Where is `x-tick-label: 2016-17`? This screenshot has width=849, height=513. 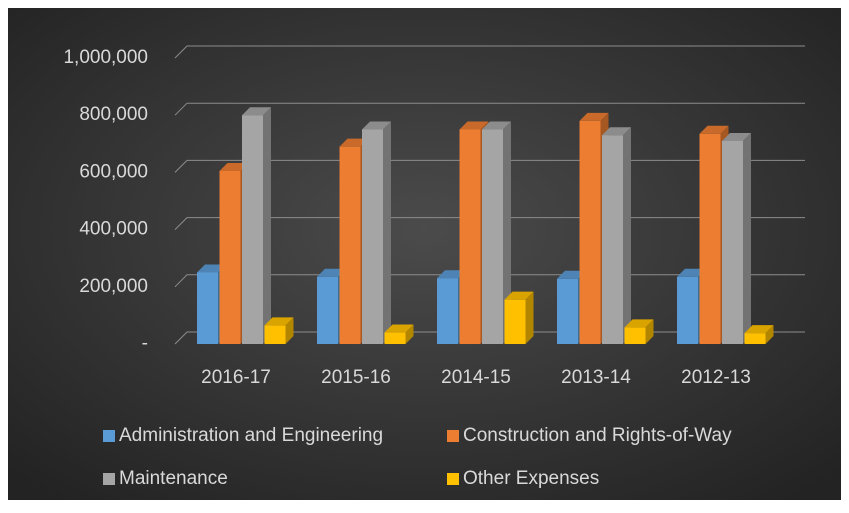
x-tick-label: 2016-17 is located at coordinates (236, 377).